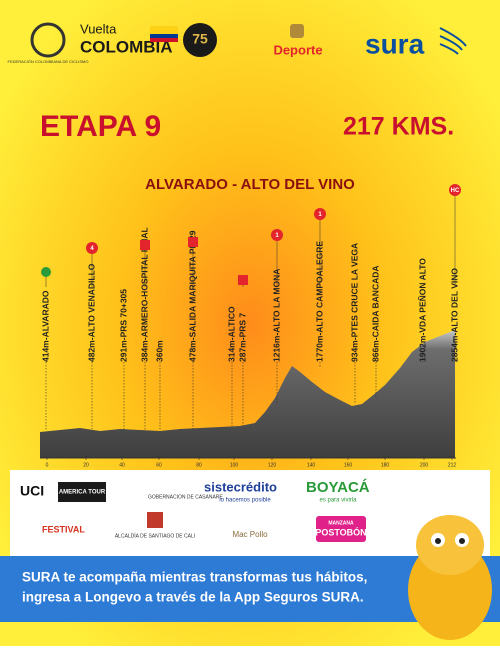 This screenshot has width=500, height=651. I want to click on waypoint-label: 314m-ALTICO, so click(231, 334).